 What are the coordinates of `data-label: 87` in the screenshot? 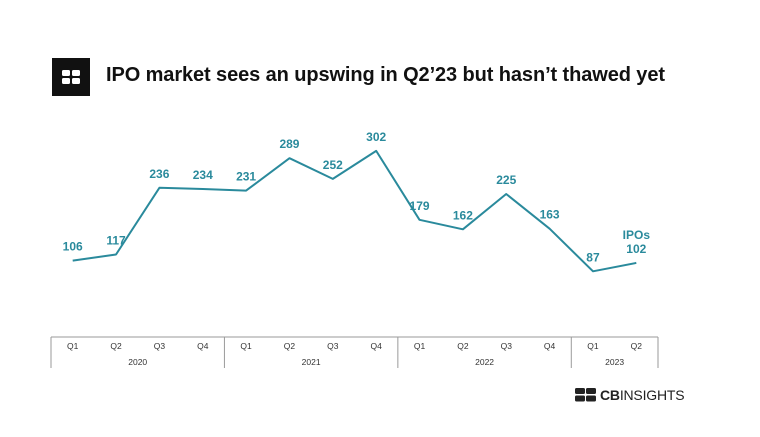 It's located at (593, 257).